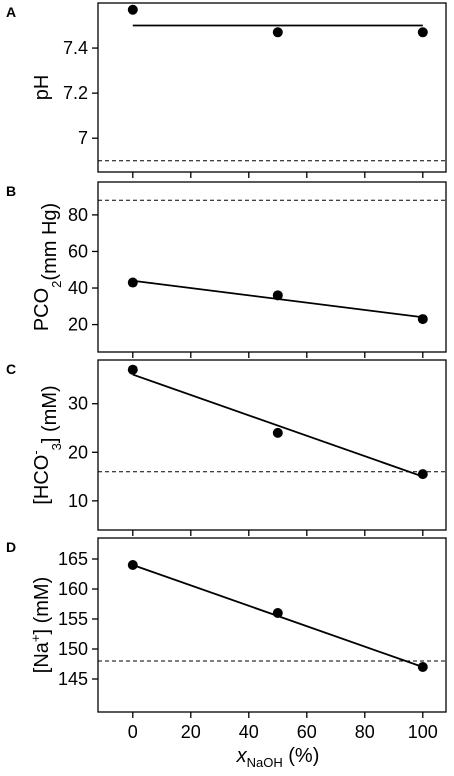  Describe the element at coordinates (11, 191) in the screenshot. I see `panel-b-letter: B` at that location.